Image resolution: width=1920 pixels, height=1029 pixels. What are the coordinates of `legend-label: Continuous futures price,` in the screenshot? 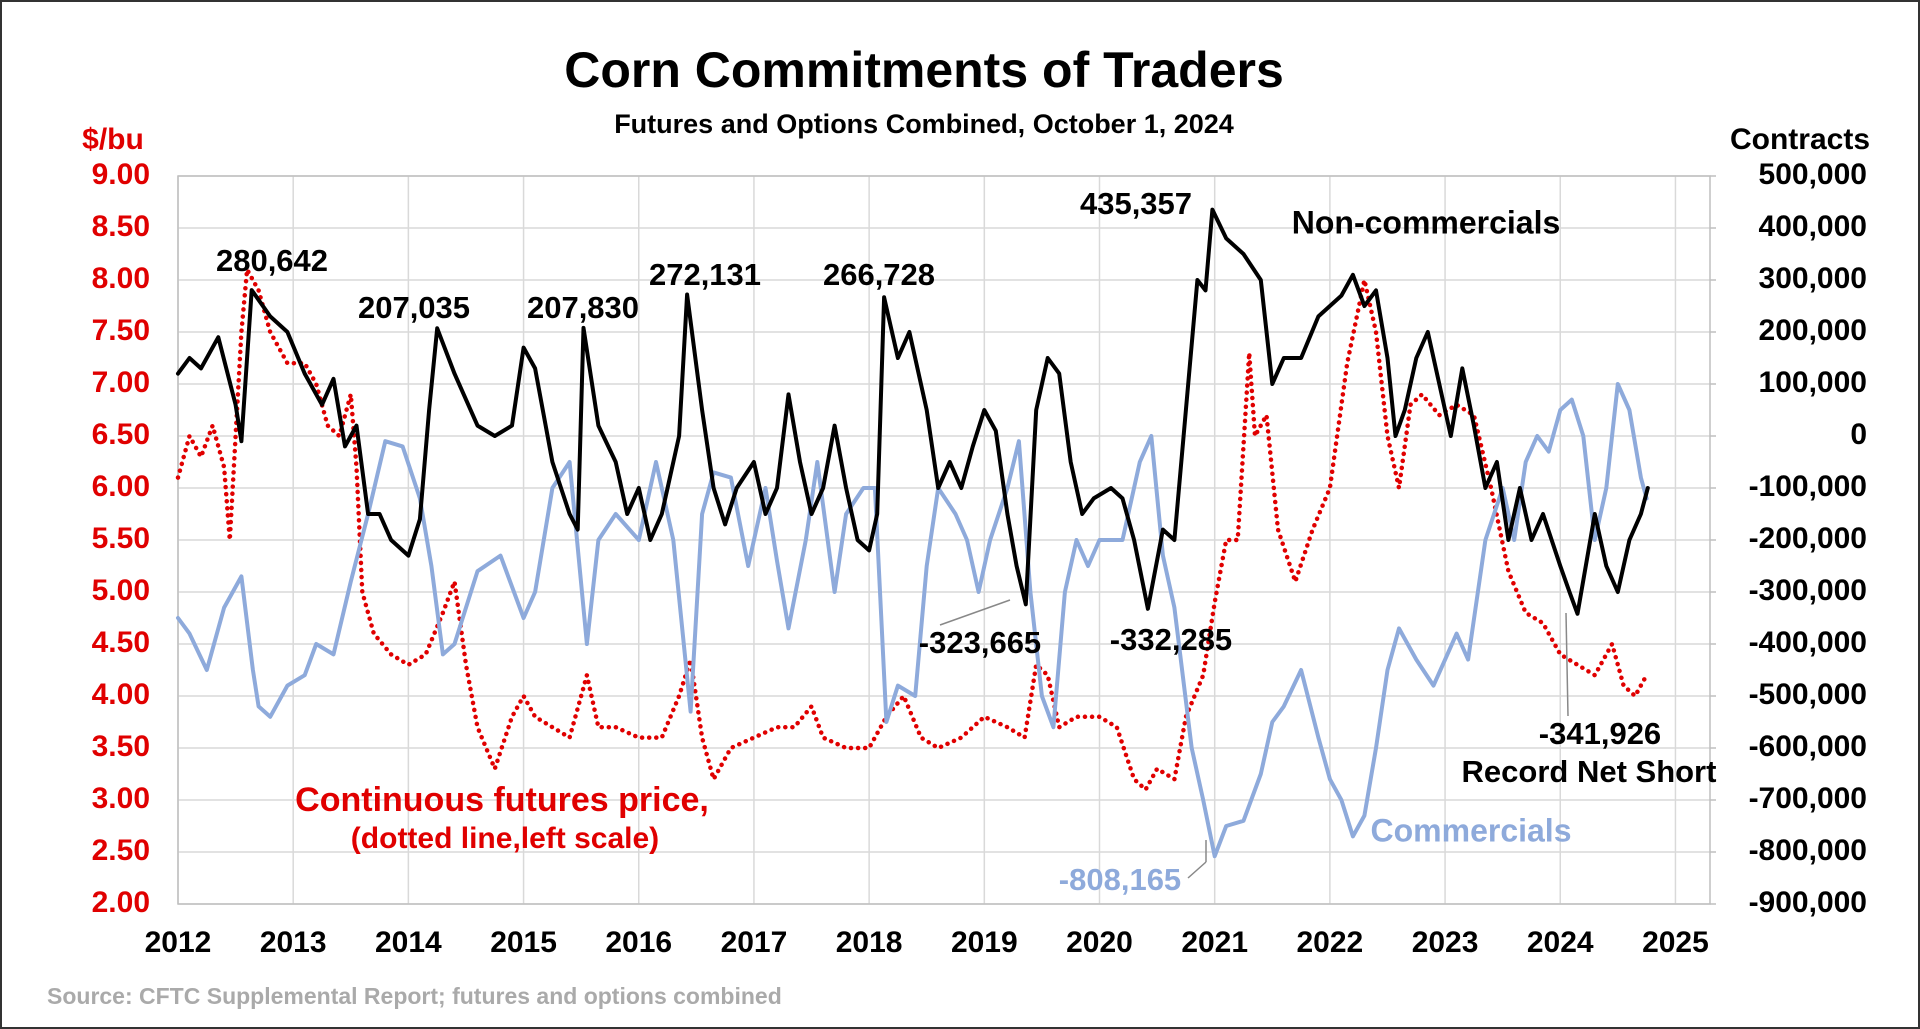 It's located at (502, 800).